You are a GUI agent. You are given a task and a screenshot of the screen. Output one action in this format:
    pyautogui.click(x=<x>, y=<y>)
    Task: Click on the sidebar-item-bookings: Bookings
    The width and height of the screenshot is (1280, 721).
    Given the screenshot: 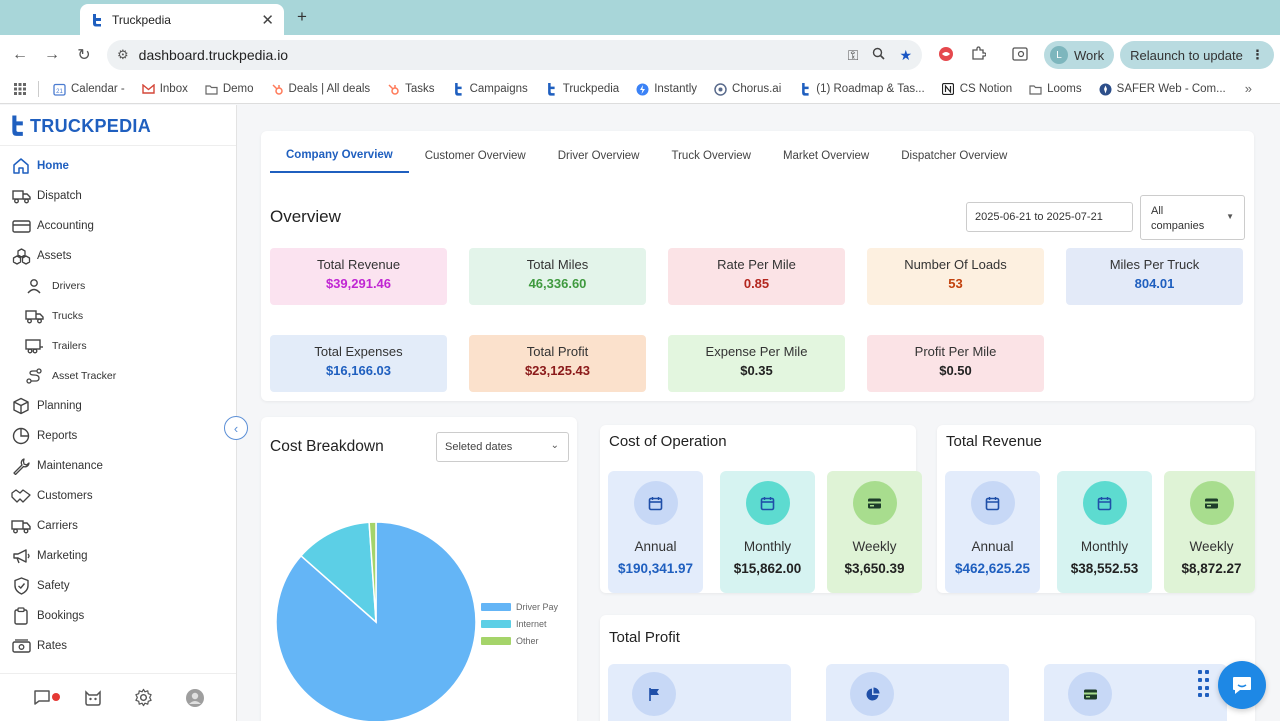 What is the action you would take?
    pyautogui.click(x=118, y=616)
    